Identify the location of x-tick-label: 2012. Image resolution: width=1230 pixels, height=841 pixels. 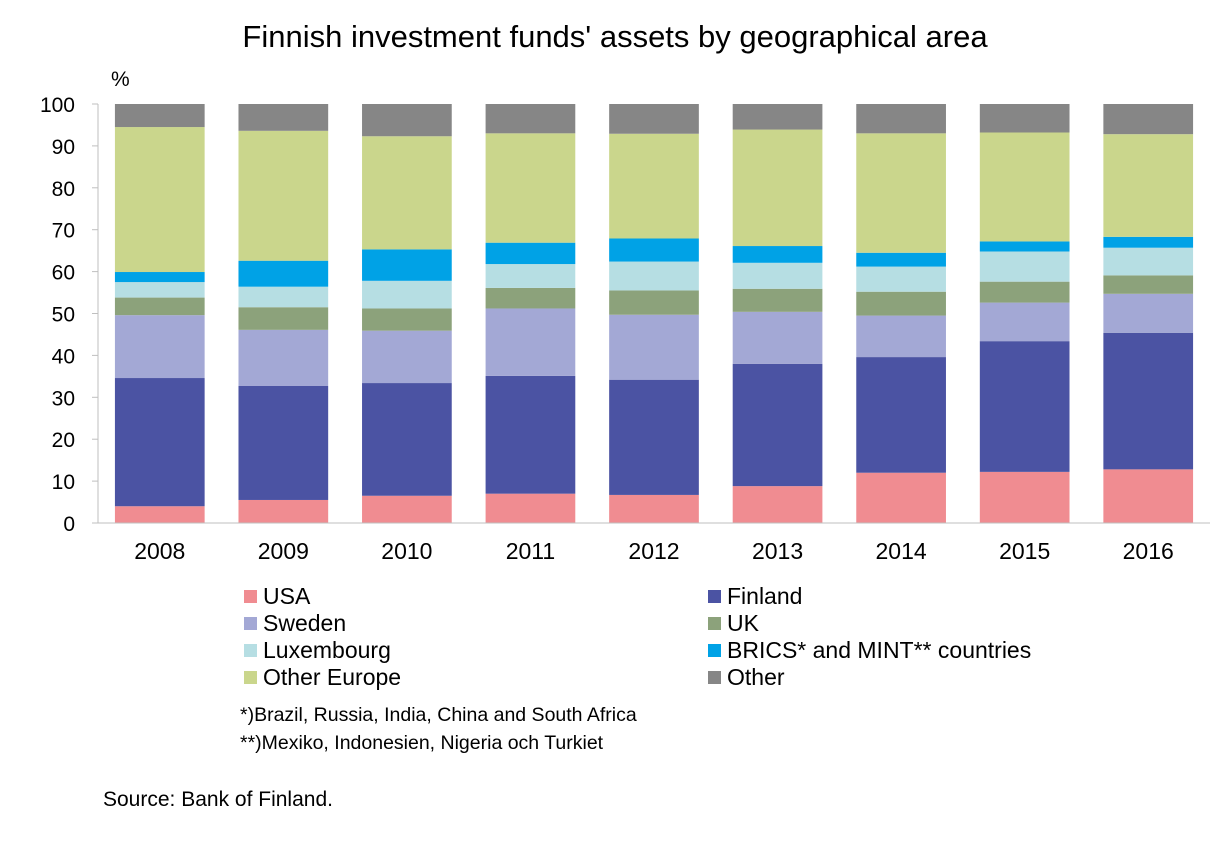
(653, 551).